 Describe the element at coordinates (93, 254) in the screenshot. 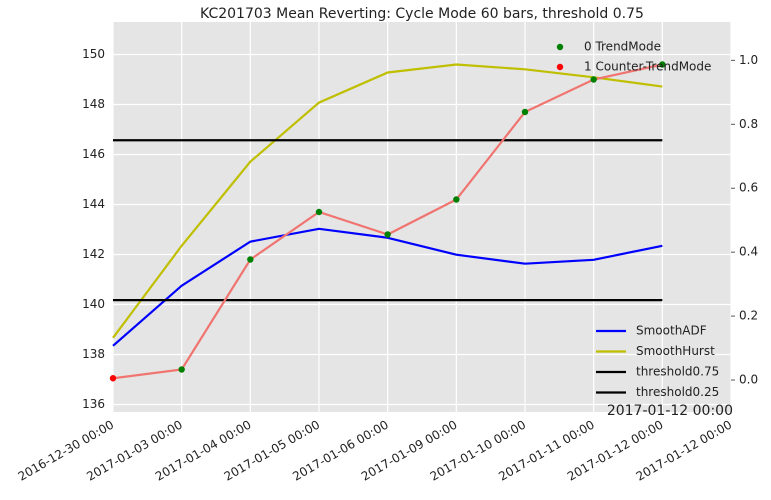

I see `y-tick-label: 142` at that location.